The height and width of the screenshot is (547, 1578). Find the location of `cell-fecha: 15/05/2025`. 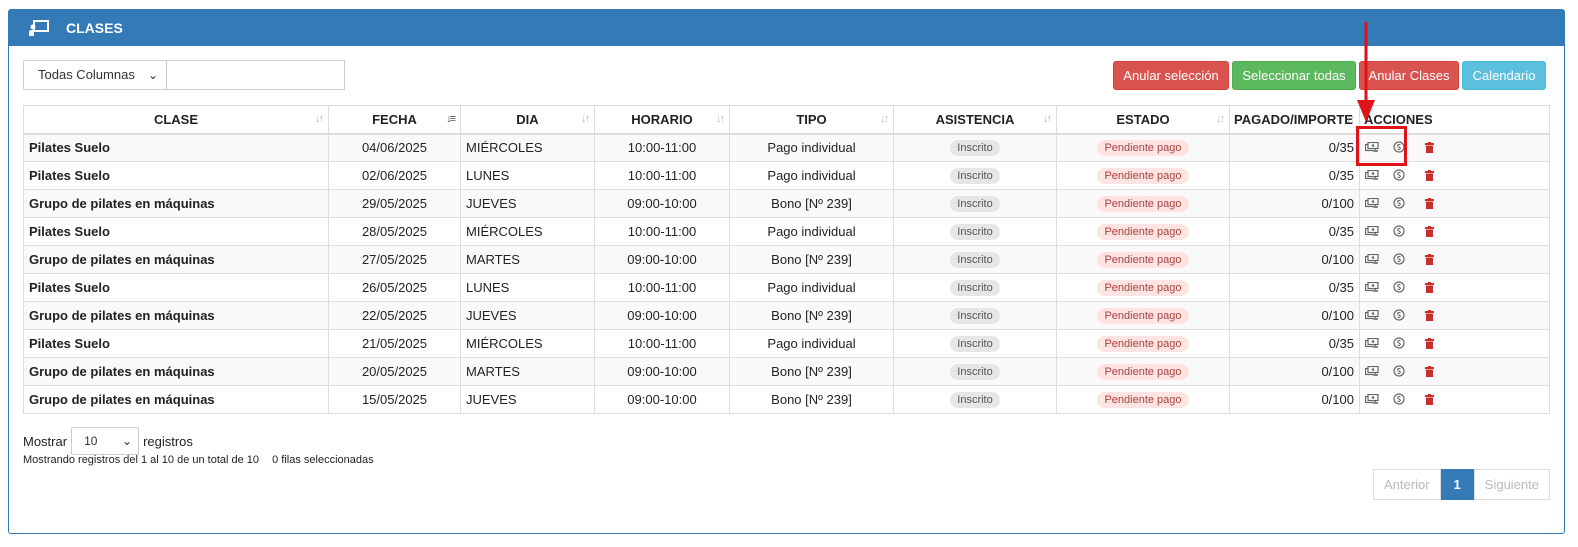

cell-fecha: 15/05/2025 is located at coordinates (395, 400).